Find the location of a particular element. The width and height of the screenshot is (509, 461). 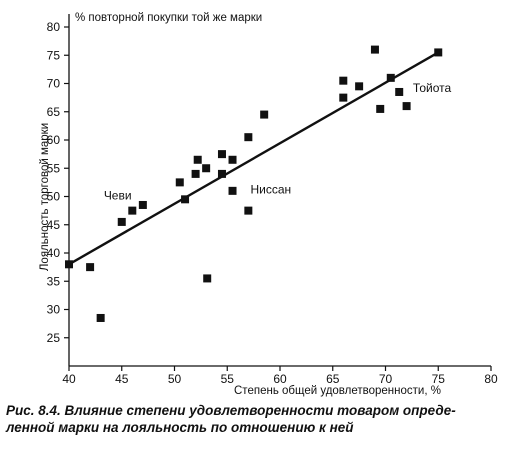

y-axis-title: Лояльность торговой марки is located at coordinates (45, 197).